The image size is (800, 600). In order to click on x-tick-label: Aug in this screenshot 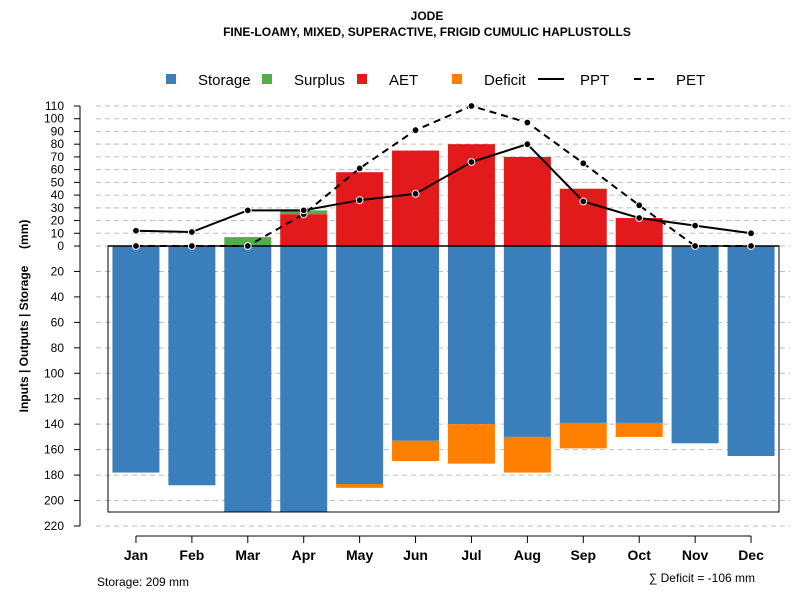, I will do `click(527, 555)`.